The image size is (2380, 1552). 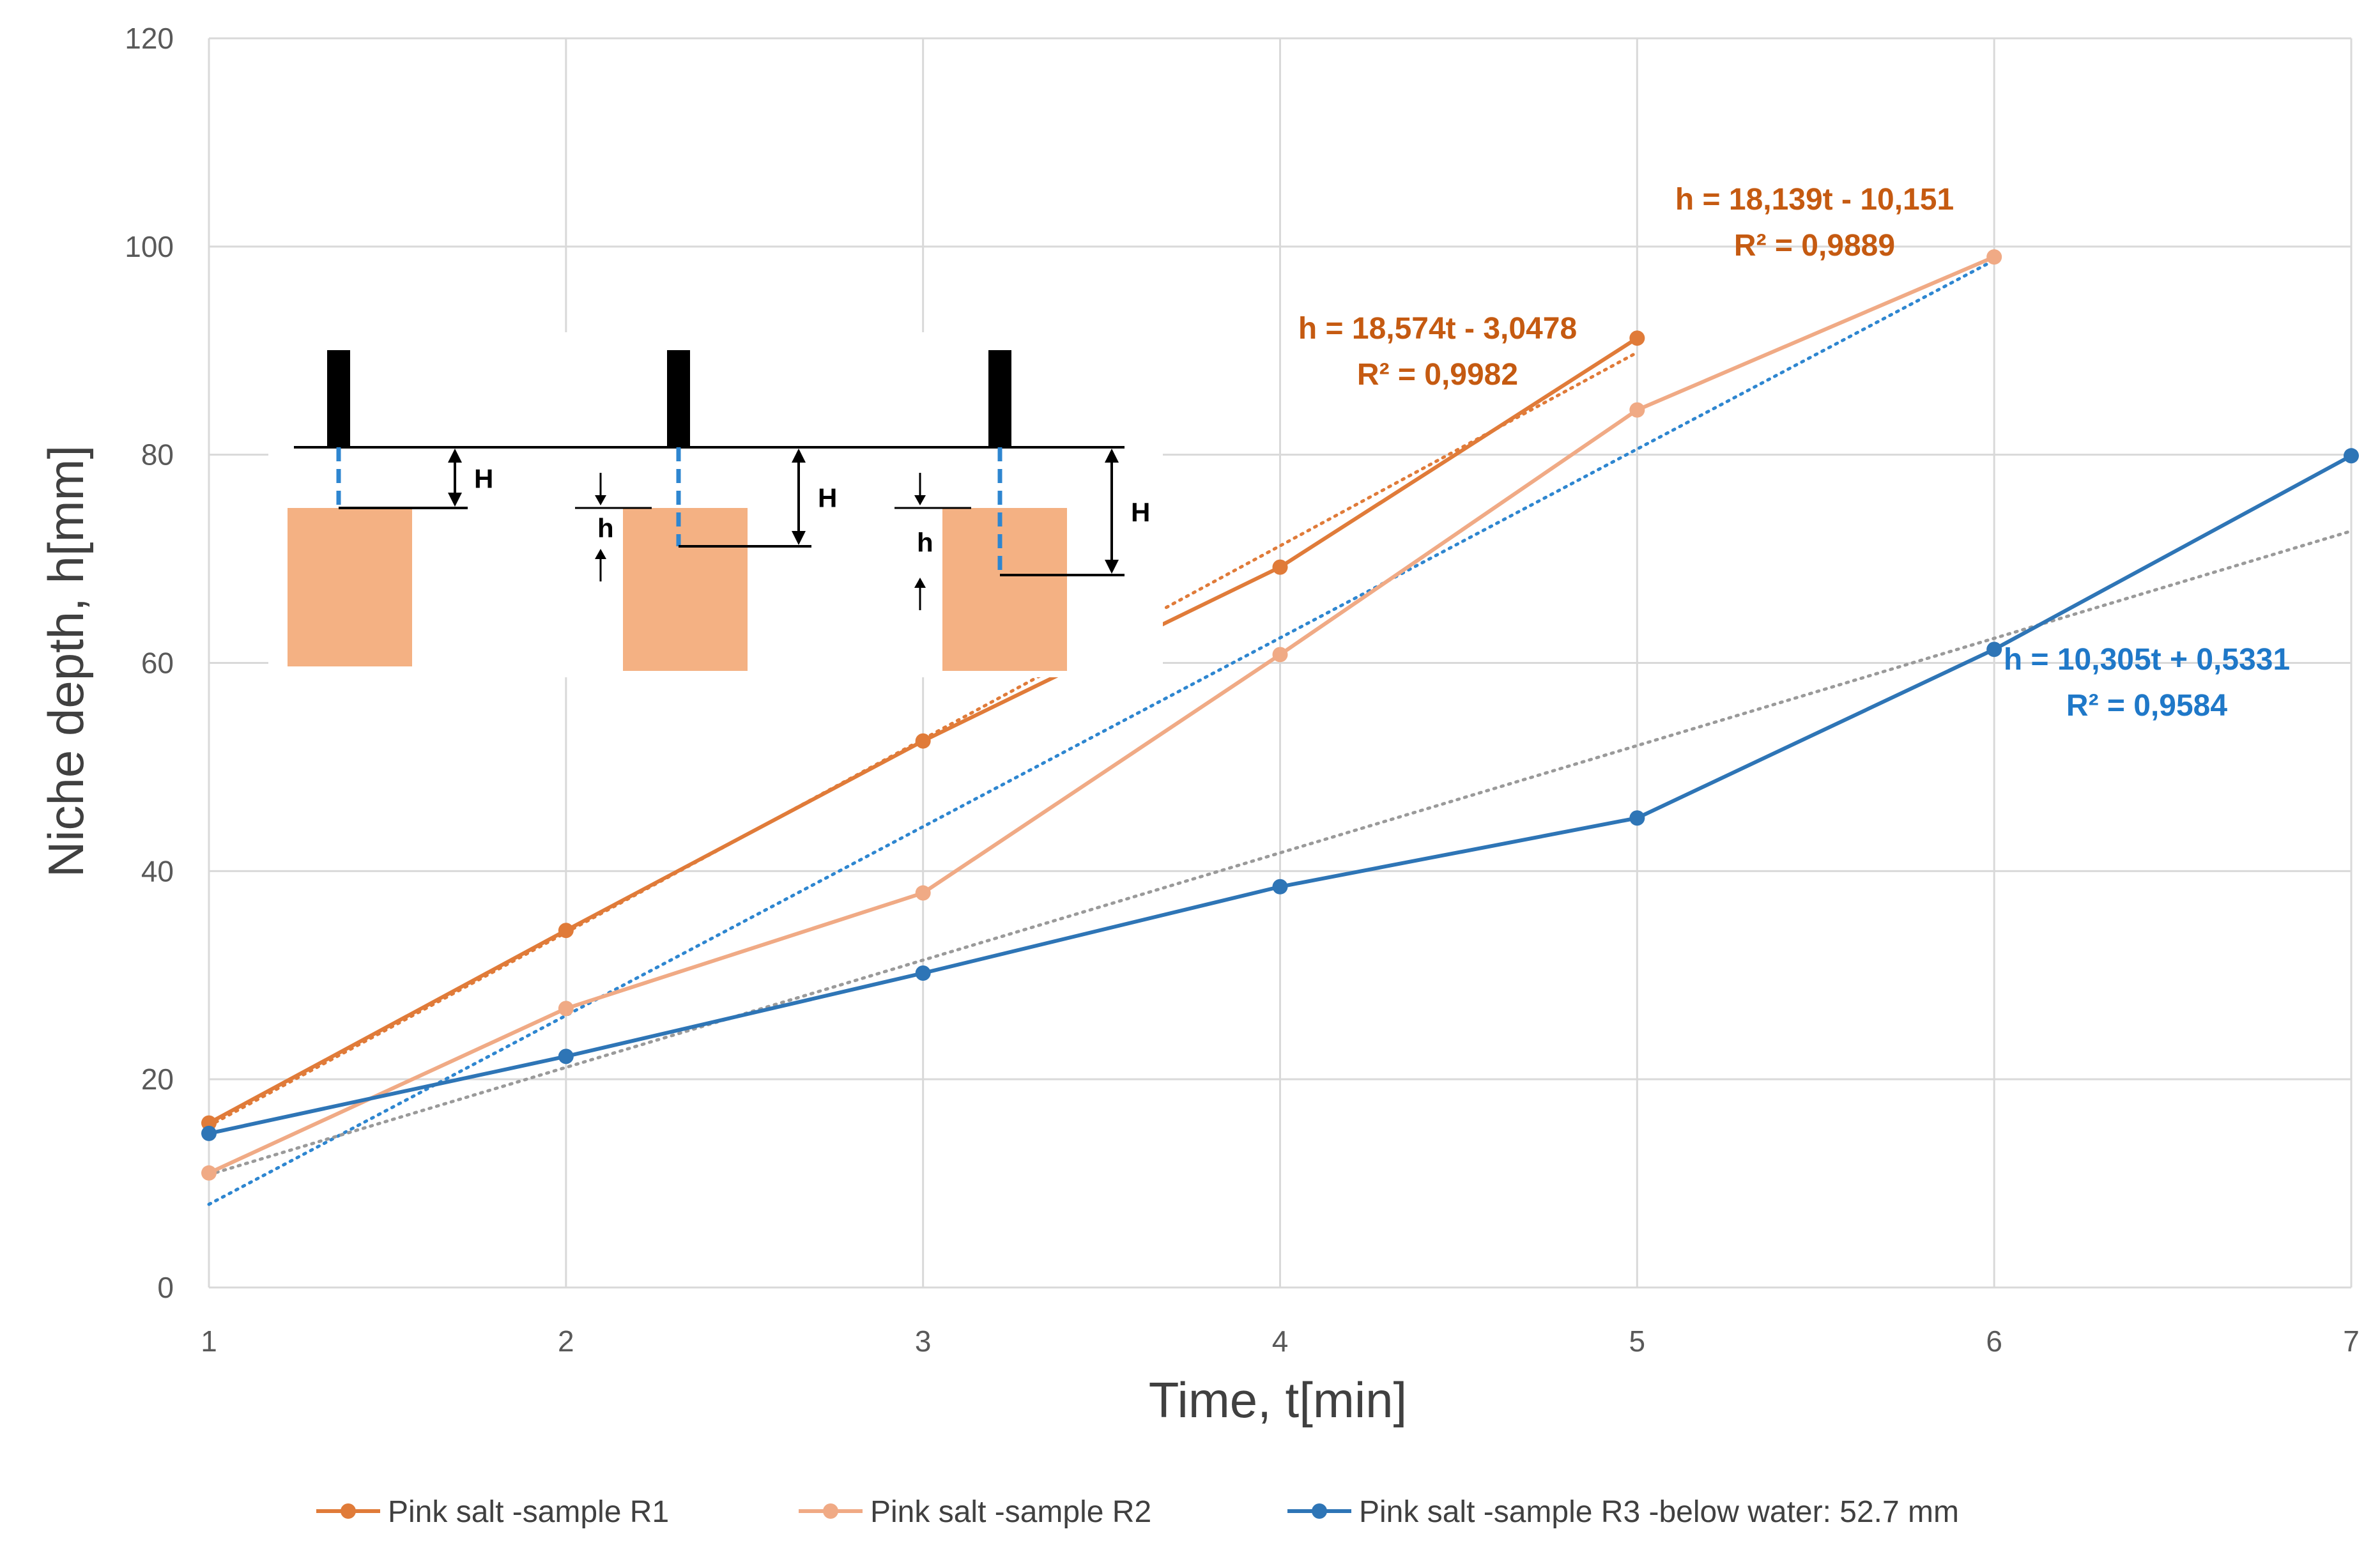 I want to click on y-tick-labels: 0 20 40 60 80 100 120, so click(x=149, y=663).